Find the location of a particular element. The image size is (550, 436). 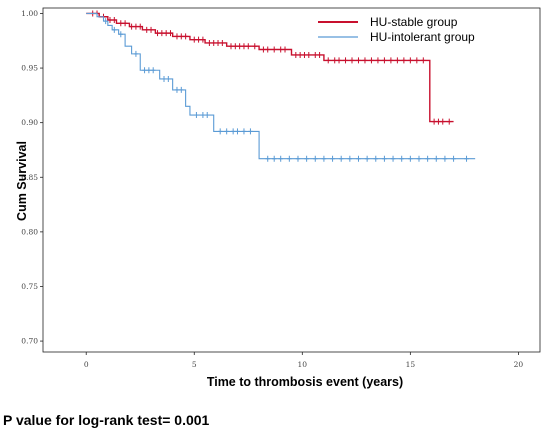

y-tick-label: 0.95 is located at coordinates (29, 68).